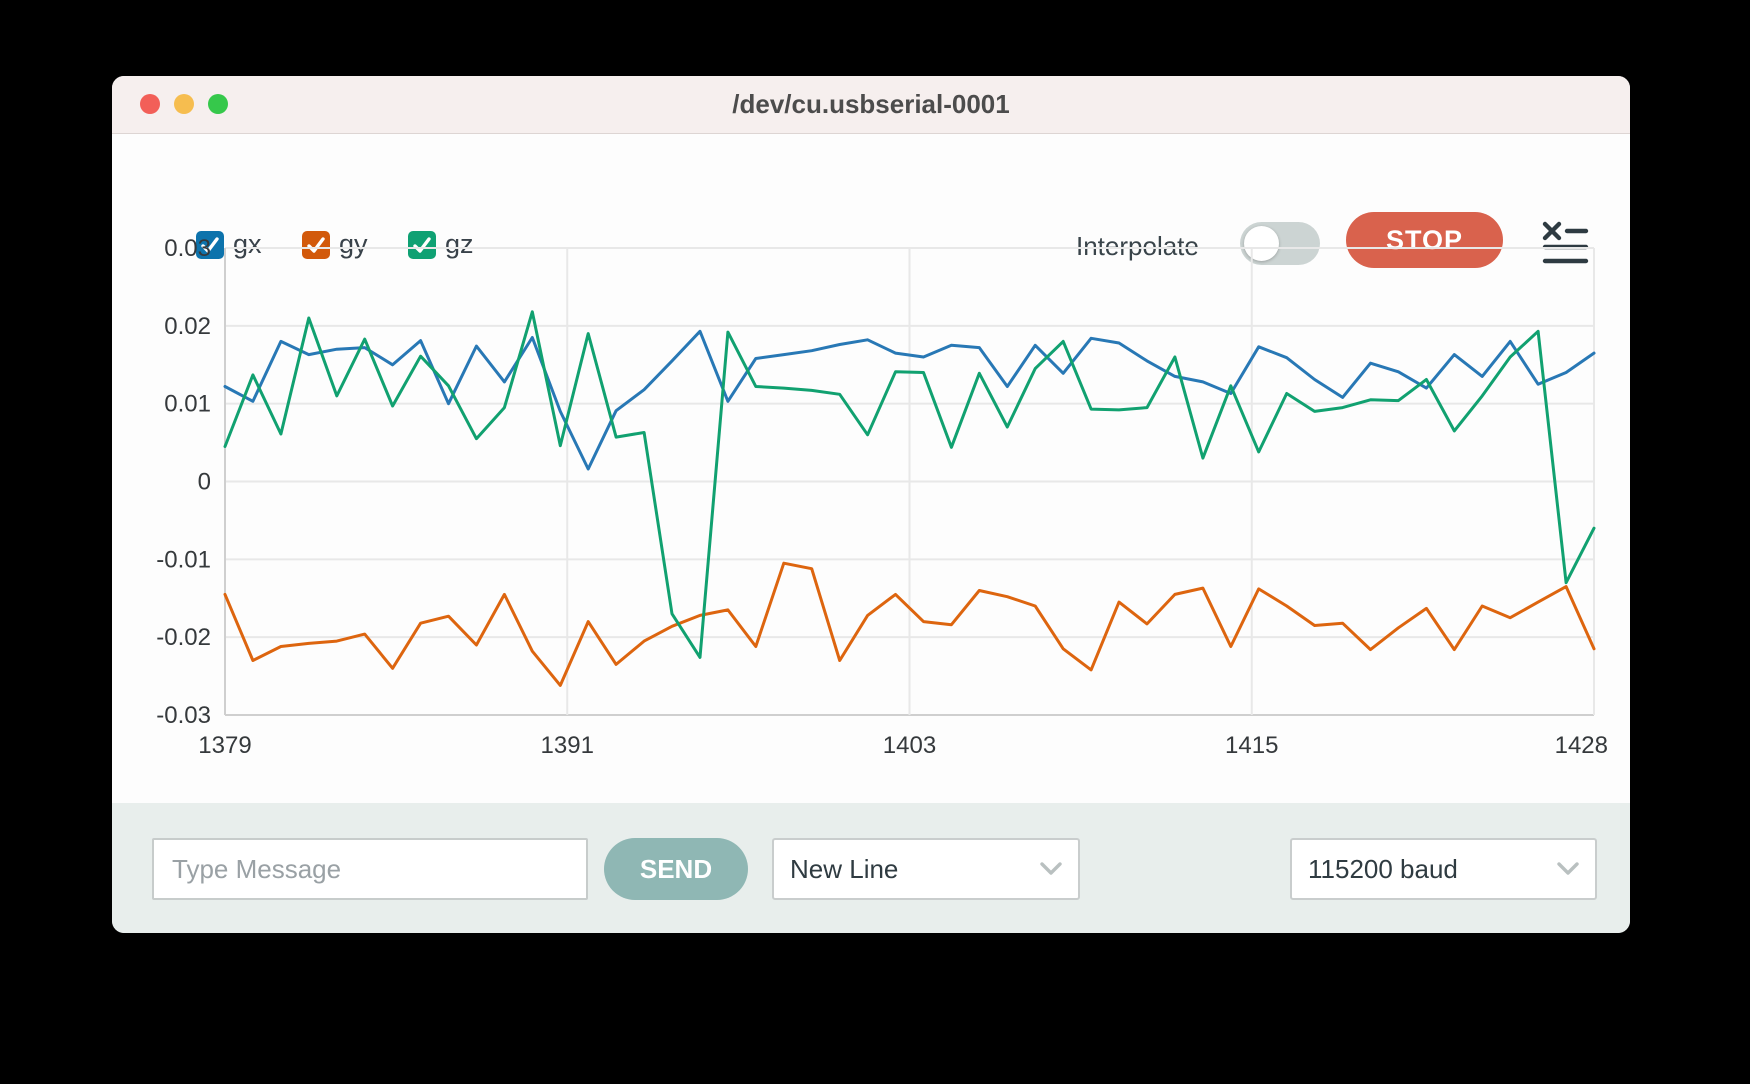 The width and height of the screenshot is (1750, 1084). Describe the element at coordinates (1261, 243) in the screenshot. I see `toggle-knob` at that location.